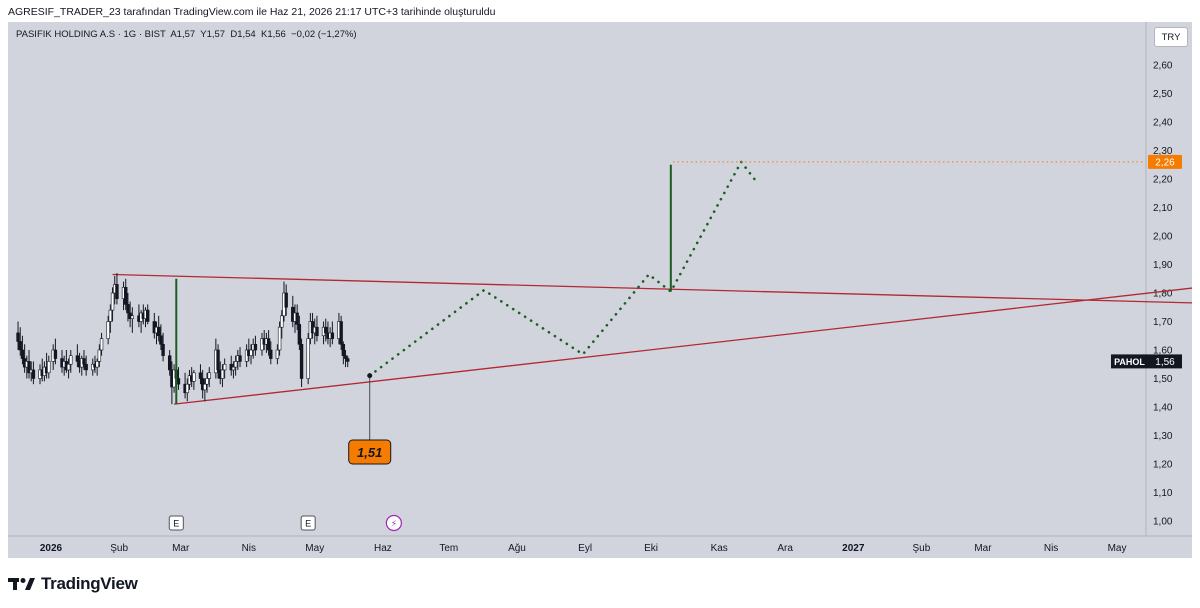  I want to click on x-tick-label: Eyl, so click(585, 548).